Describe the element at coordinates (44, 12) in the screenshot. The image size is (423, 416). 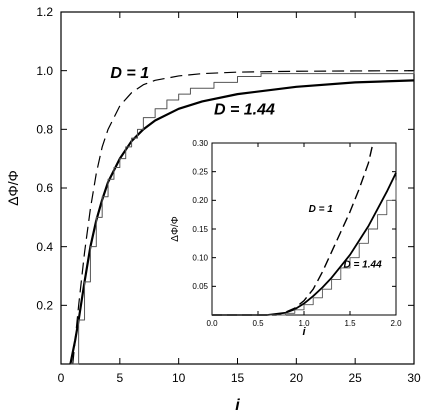
I see `main-y-tick-label: 1.2` at that location.